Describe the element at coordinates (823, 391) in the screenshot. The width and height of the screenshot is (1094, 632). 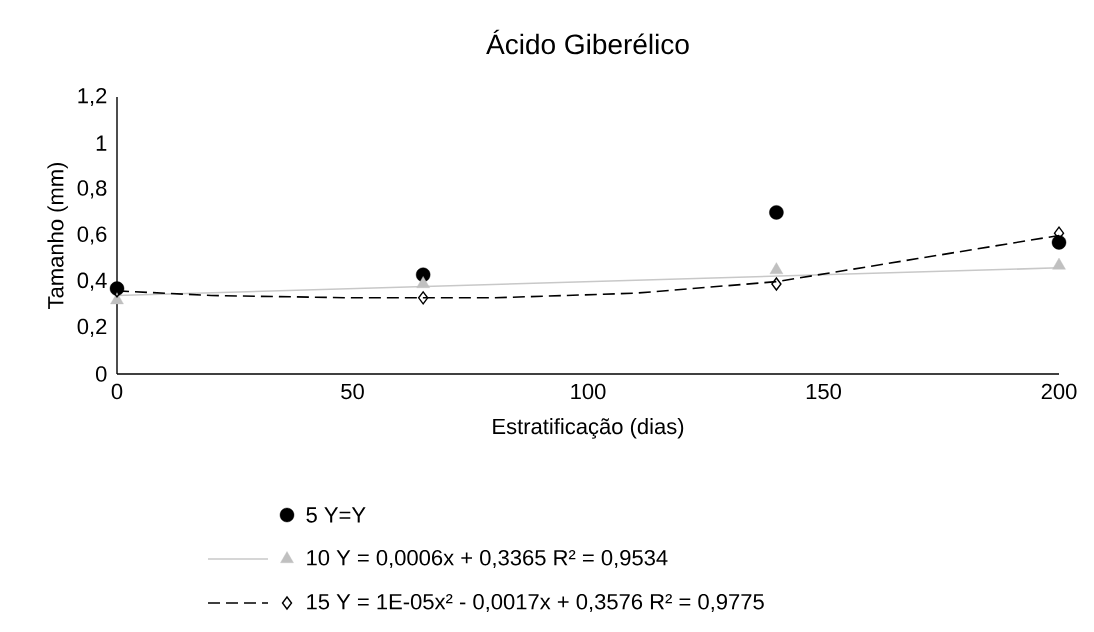
I see `x-tick-label: 150` at that location.